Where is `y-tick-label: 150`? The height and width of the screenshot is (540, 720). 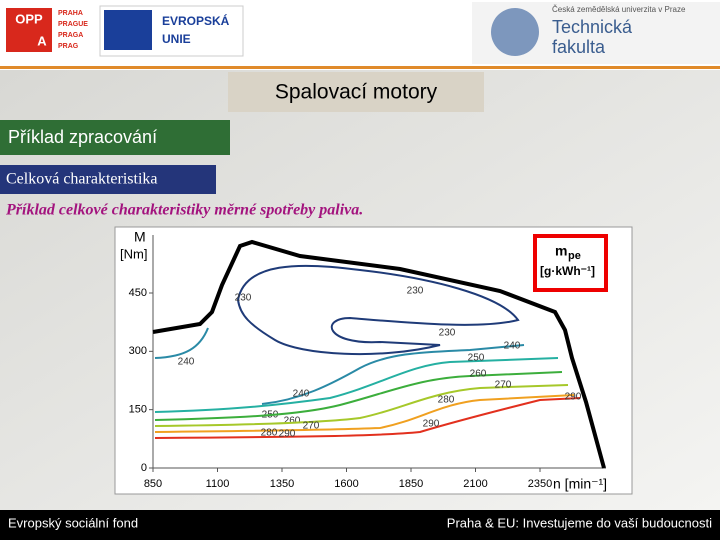 y-tick-label: 150 is located at coordinates (138, 410).